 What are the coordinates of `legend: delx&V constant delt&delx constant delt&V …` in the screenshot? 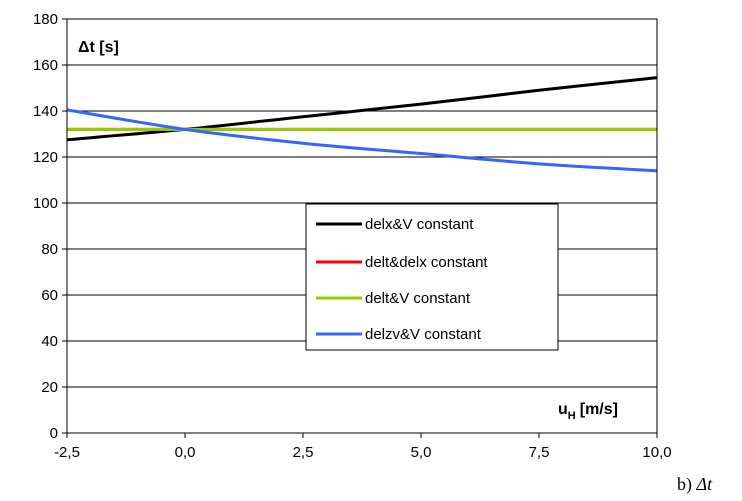 It's located at (432, 277).